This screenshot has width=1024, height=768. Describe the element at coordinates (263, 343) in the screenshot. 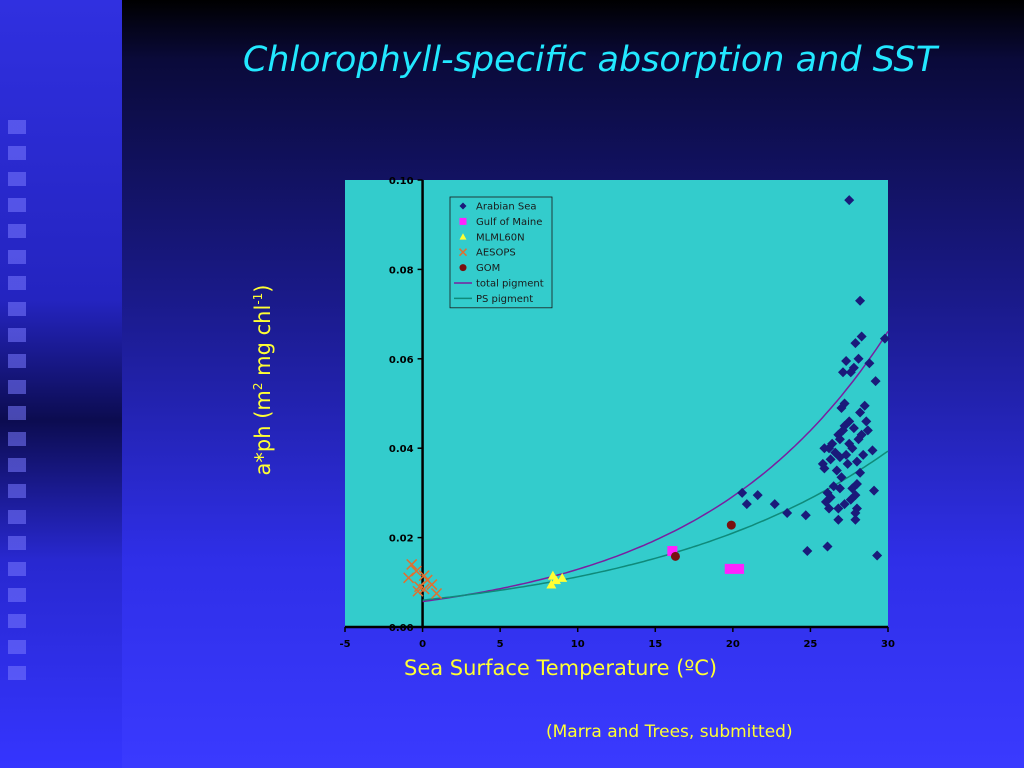

I see `y-axis-title-part-2: mg chl` at that location.